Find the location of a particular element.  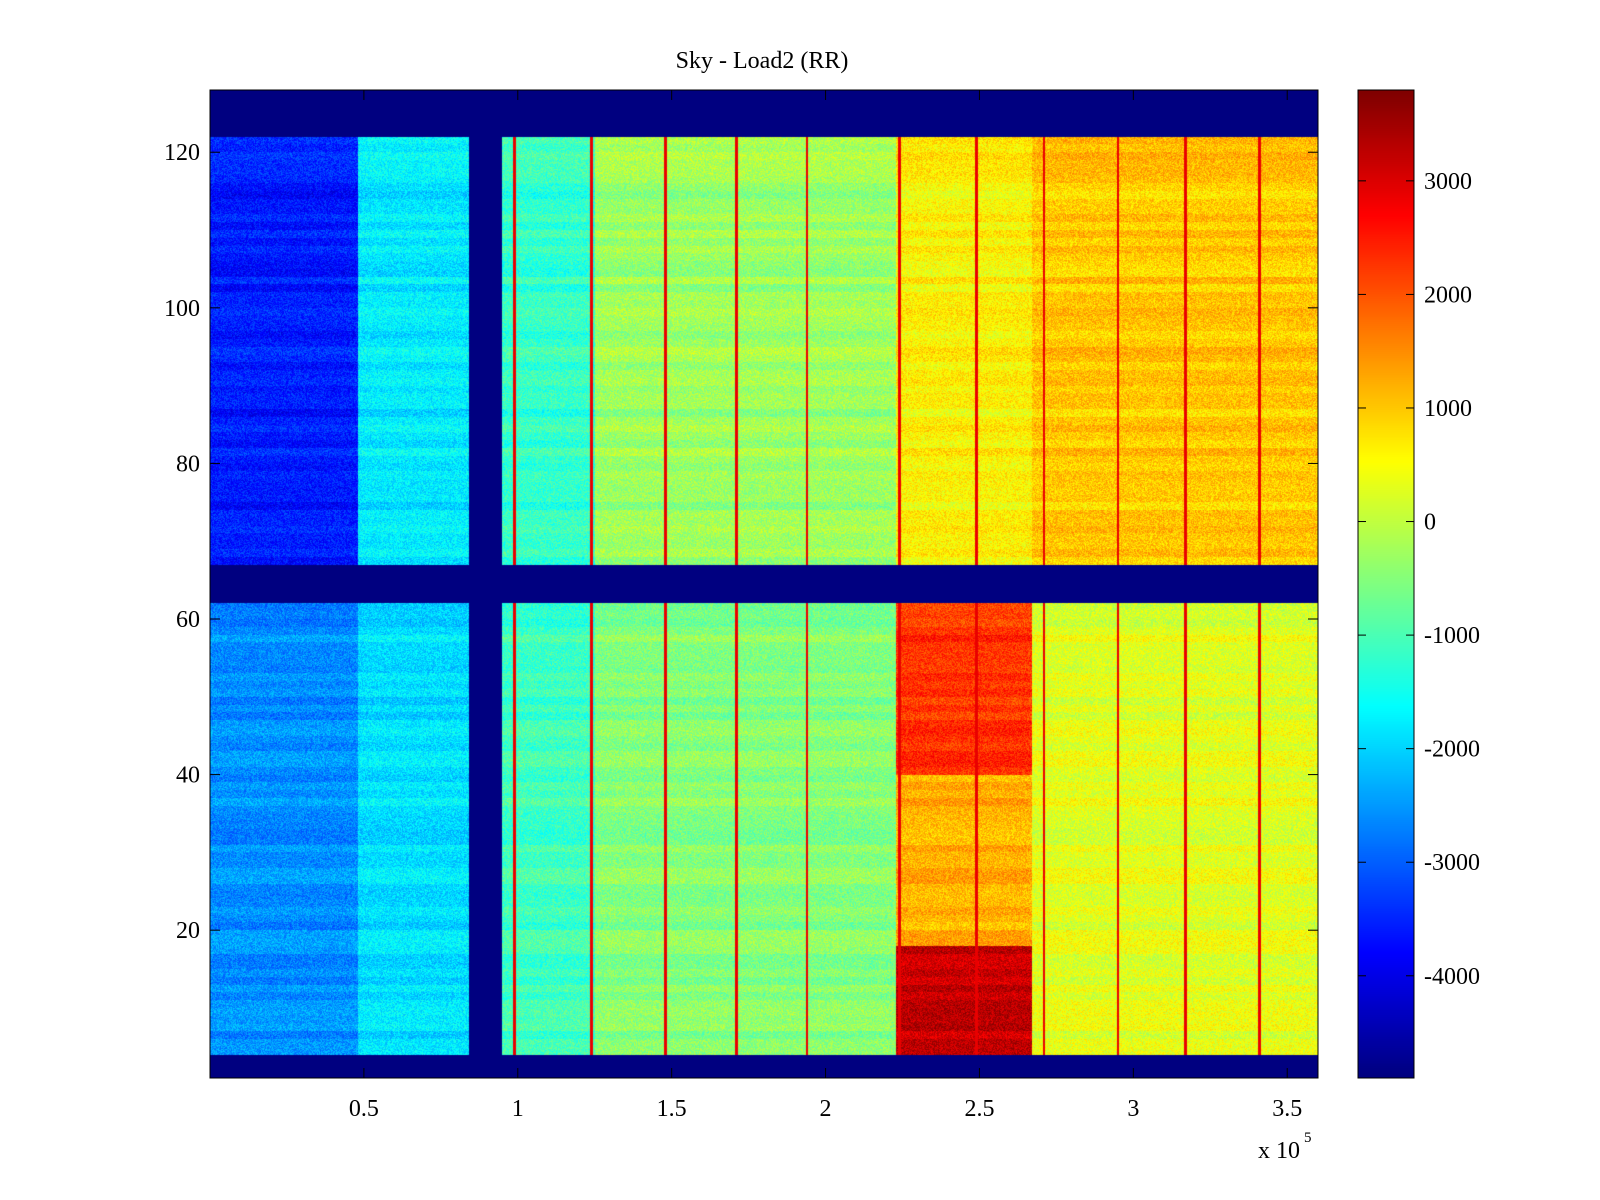

colorbar-gradient is located at coordinates (1386, 584).